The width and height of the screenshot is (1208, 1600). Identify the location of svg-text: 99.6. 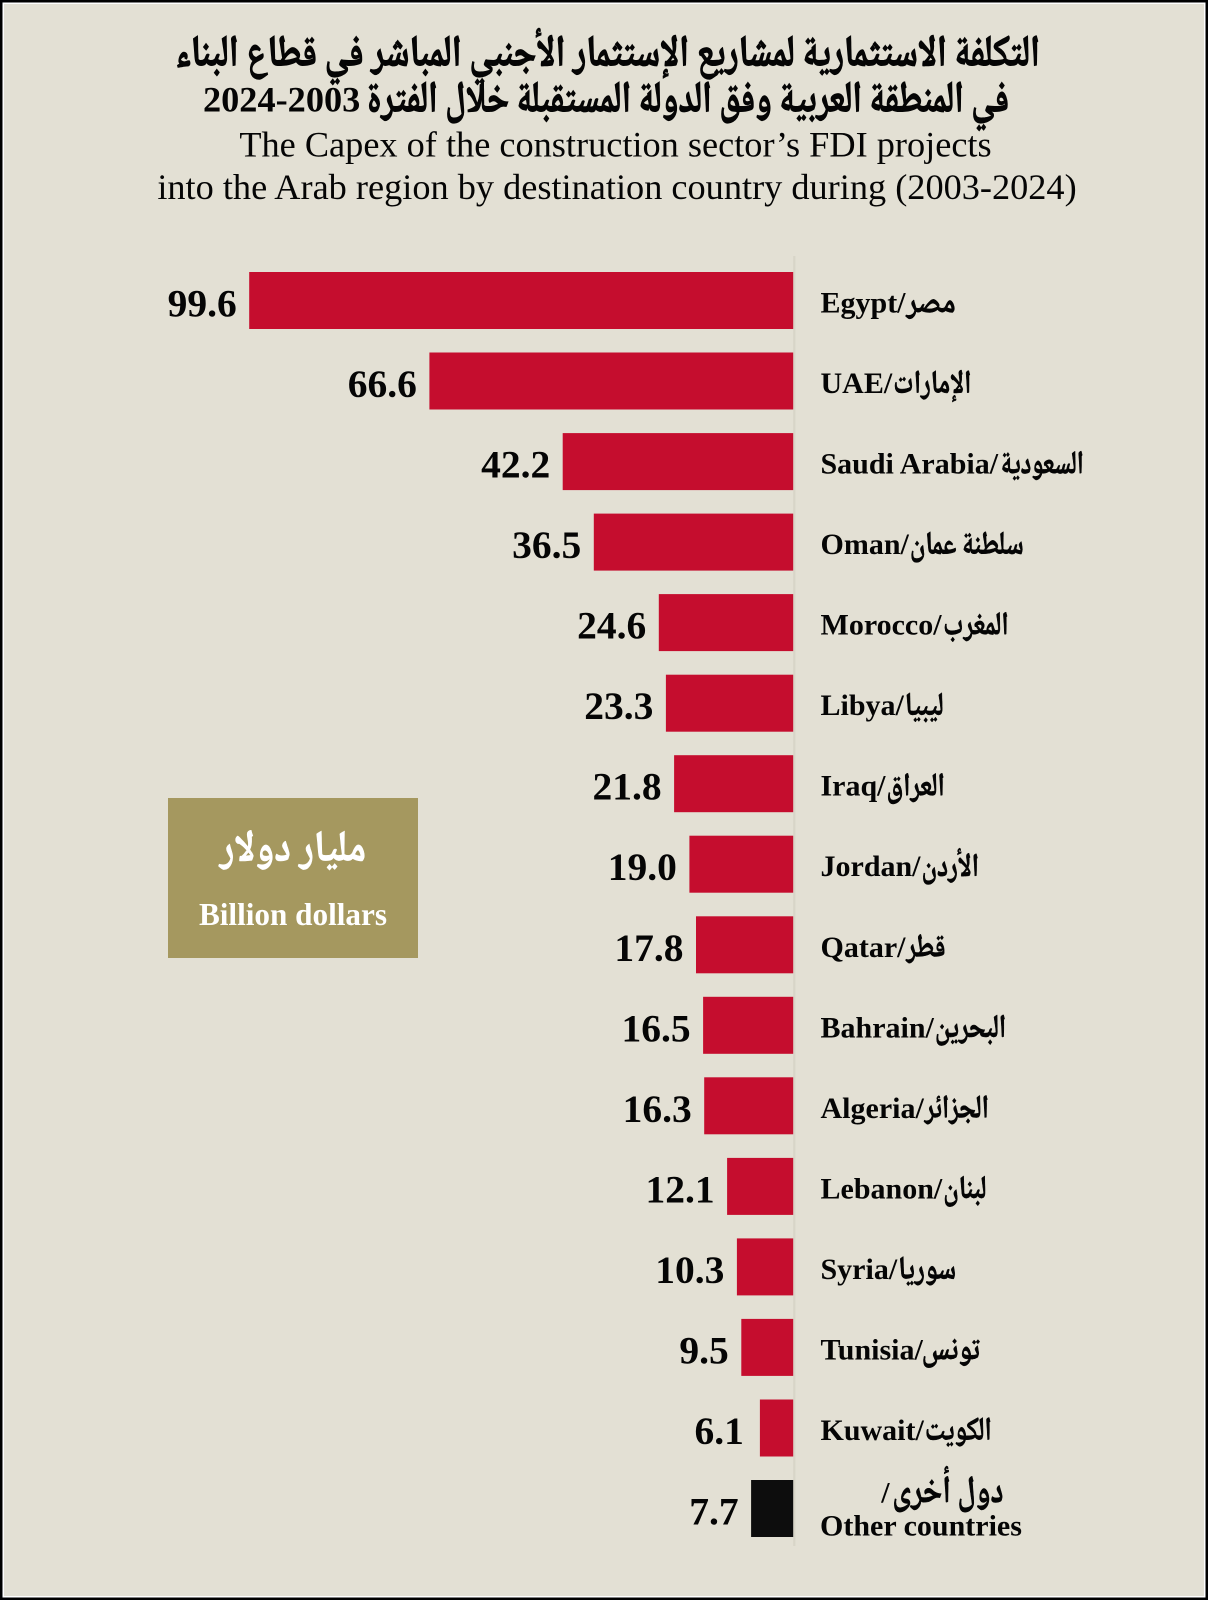
(202, 304).